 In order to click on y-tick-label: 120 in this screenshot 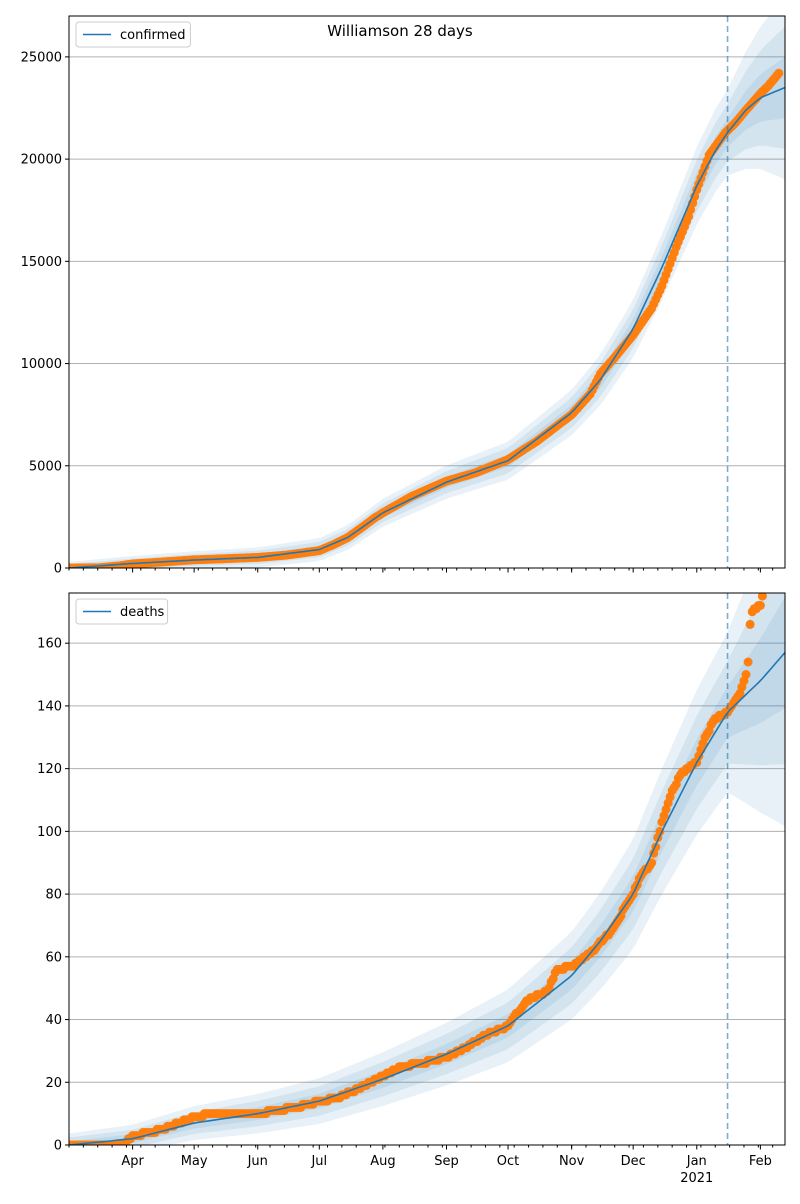, I will do `click(49, 769)`.